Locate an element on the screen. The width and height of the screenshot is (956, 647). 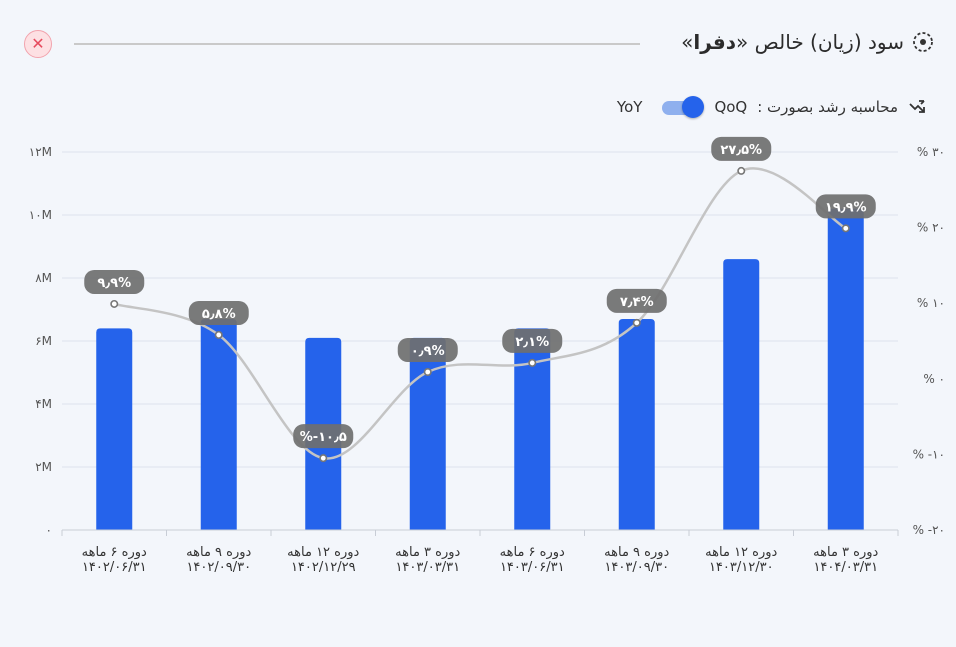
growth-mode-switch is located at coordinates (682, 107).